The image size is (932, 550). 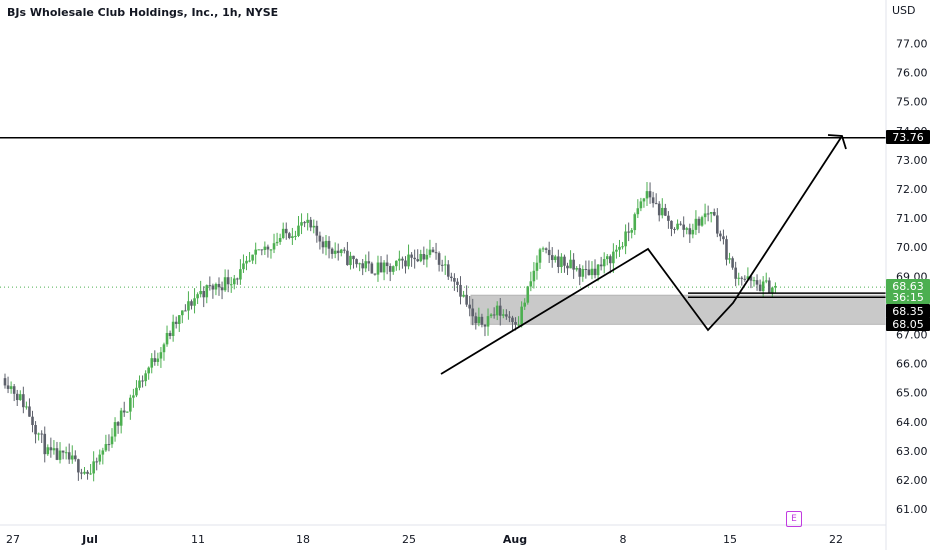 I want to click on x-tick-label: 22, so click(x=836, y=539).